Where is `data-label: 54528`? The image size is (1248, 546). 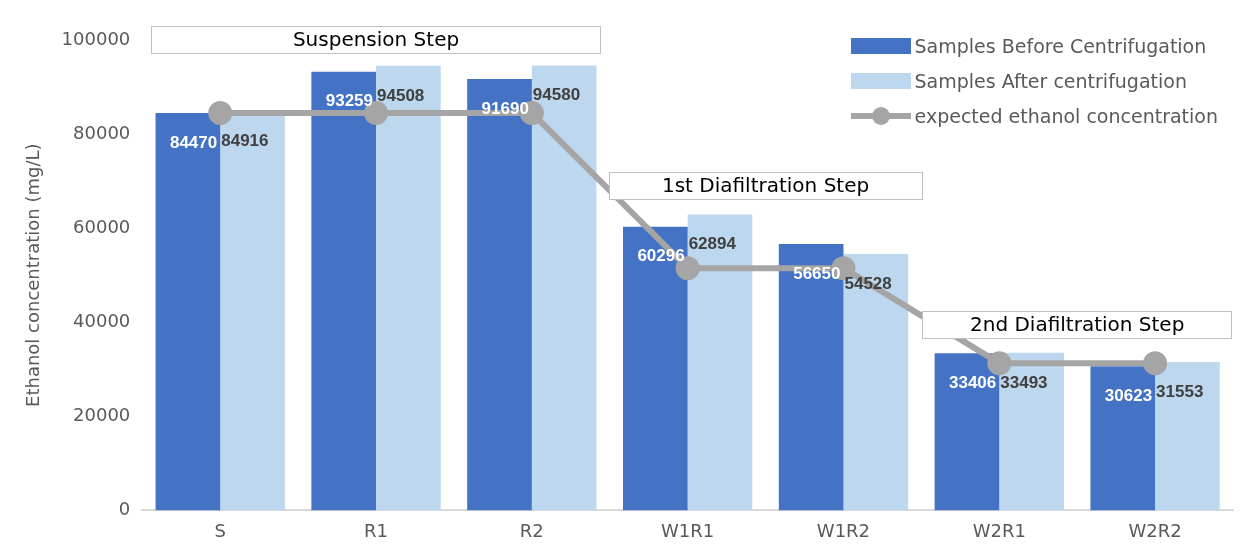
data-label: 54528 is located at coordinates (868, 283).